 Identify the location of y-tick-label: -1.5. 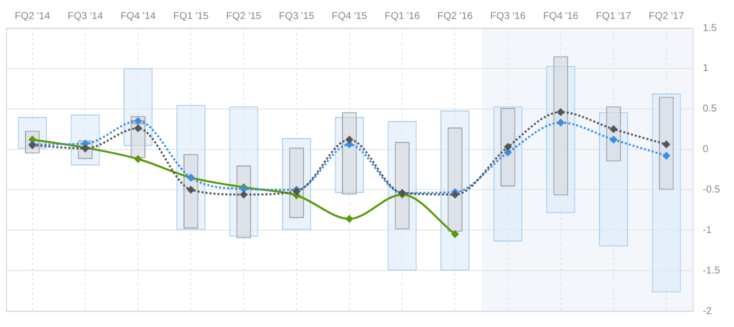
(711, 270).